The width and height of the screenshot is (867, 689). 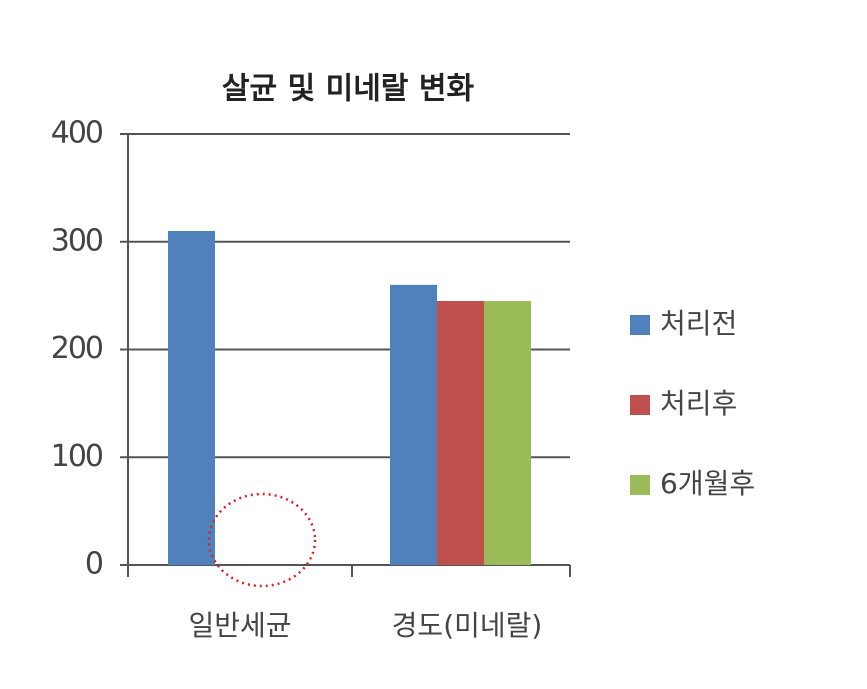 I want to click on y-tick-label: 100, so click(x=77, y=456).